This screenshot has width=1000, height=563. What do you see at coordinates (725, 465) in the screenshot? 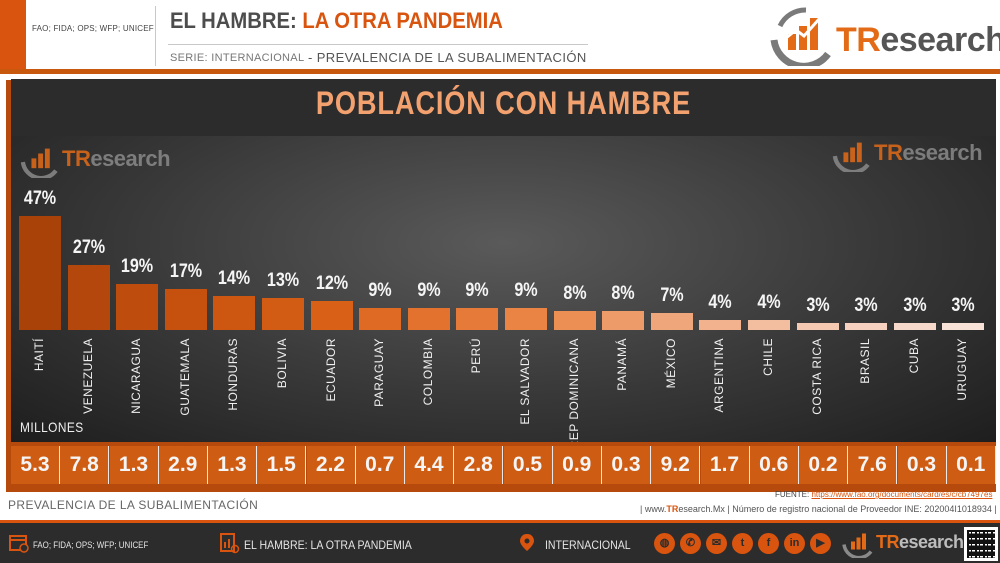
I see `millones-value: 1.7` at bounding box center [725, 465].